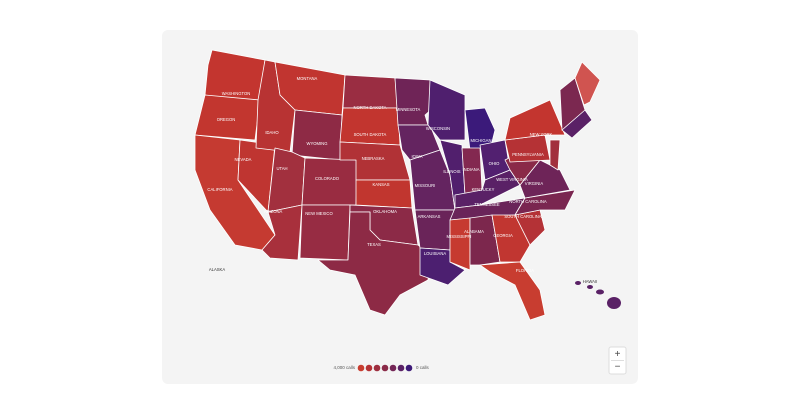 This screenshot has height=416, width=798. What do you see at coordinates (522, 216) in the screenshot?
I see `state-label: SOUTH CAROLINA` at bounding box center [522, 216].